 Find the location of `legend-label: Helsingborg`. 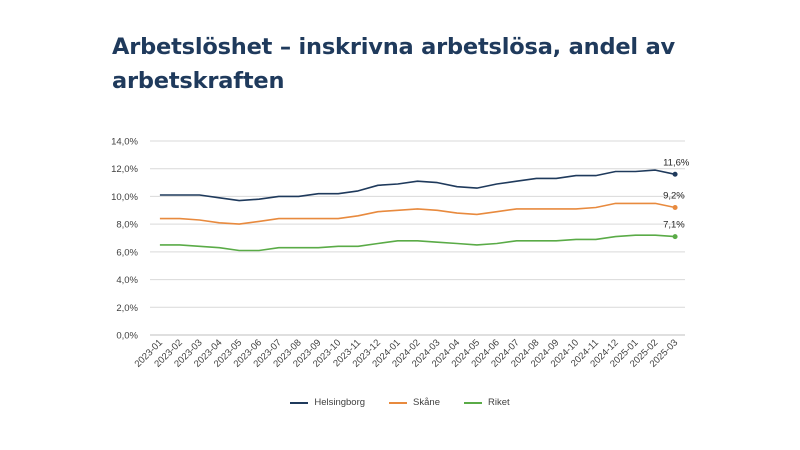

legend-label: Helsingborg is located at coordinates (340, 402).